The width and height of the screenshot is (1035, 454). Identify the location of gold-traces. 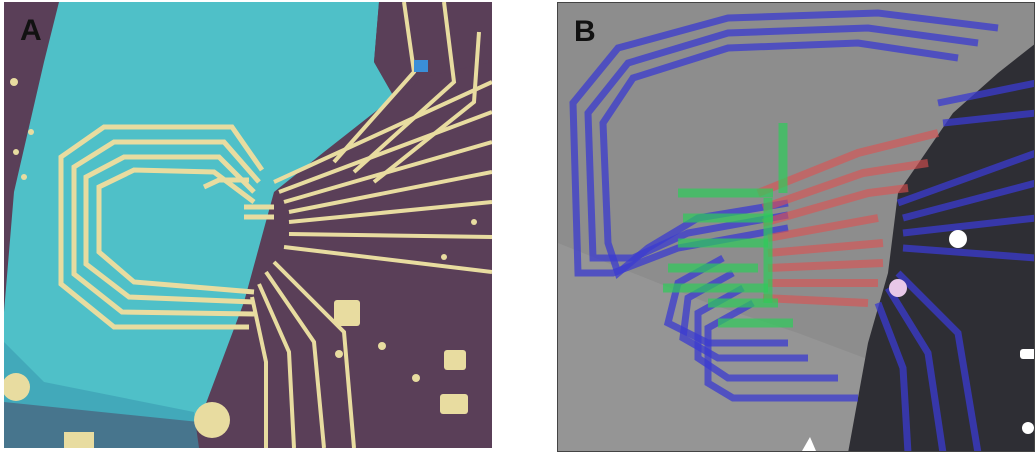
(166, 227).